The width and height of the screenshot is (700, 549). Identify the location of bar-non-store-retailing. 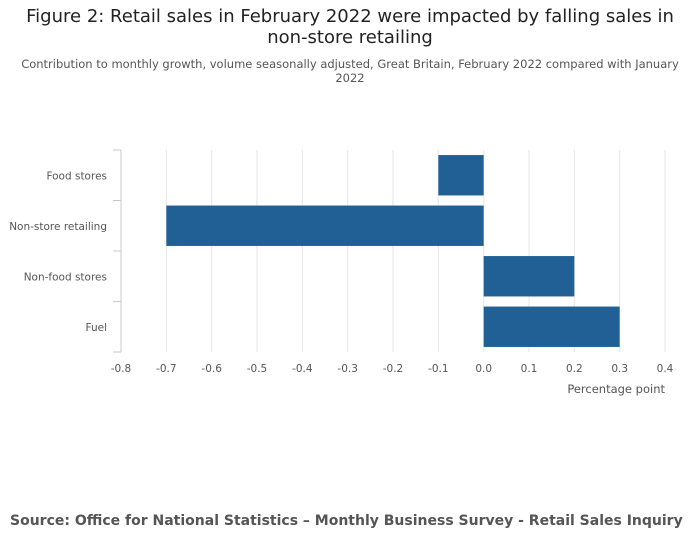
(325, 225).